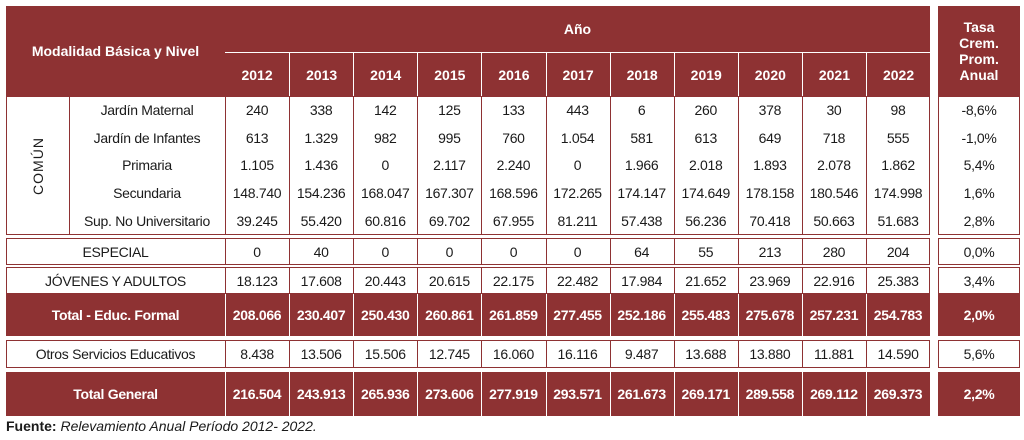  What do you see at coordinates (979, 193) in the screenshot?
I see `rate-cell: 1,6%` at bounding box center [979, 193].